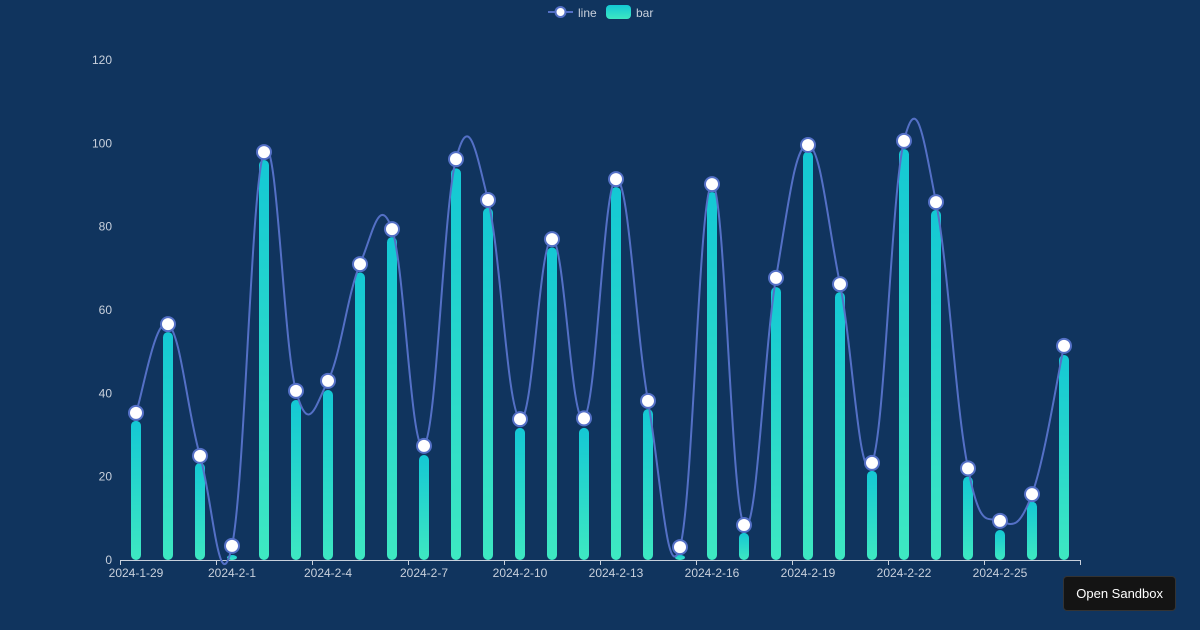  Describe the element at coordinates (520, 573) in the screenshot. I see `x-tick-label: 2024-2-10` at that location.